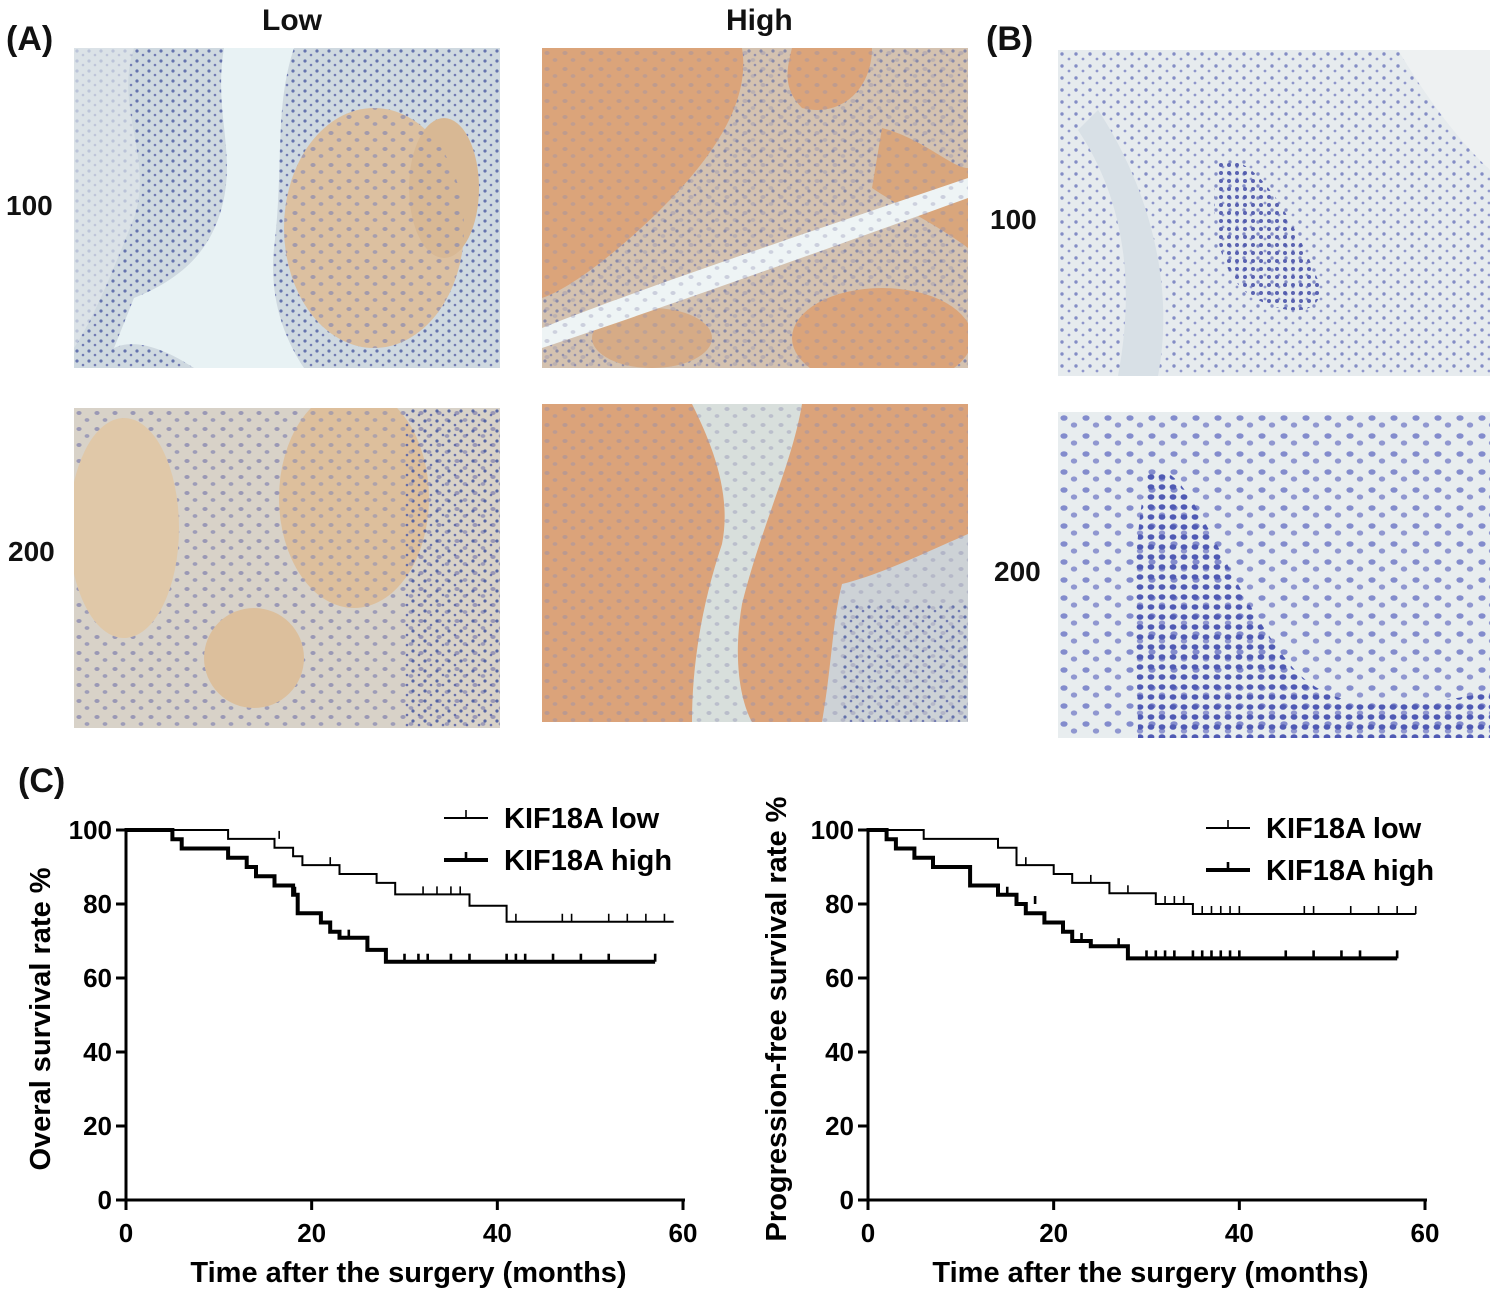  Describe the element at coordinates (1017, 571) in the screenshot. I see `row-label-200-b: 200` at that location.